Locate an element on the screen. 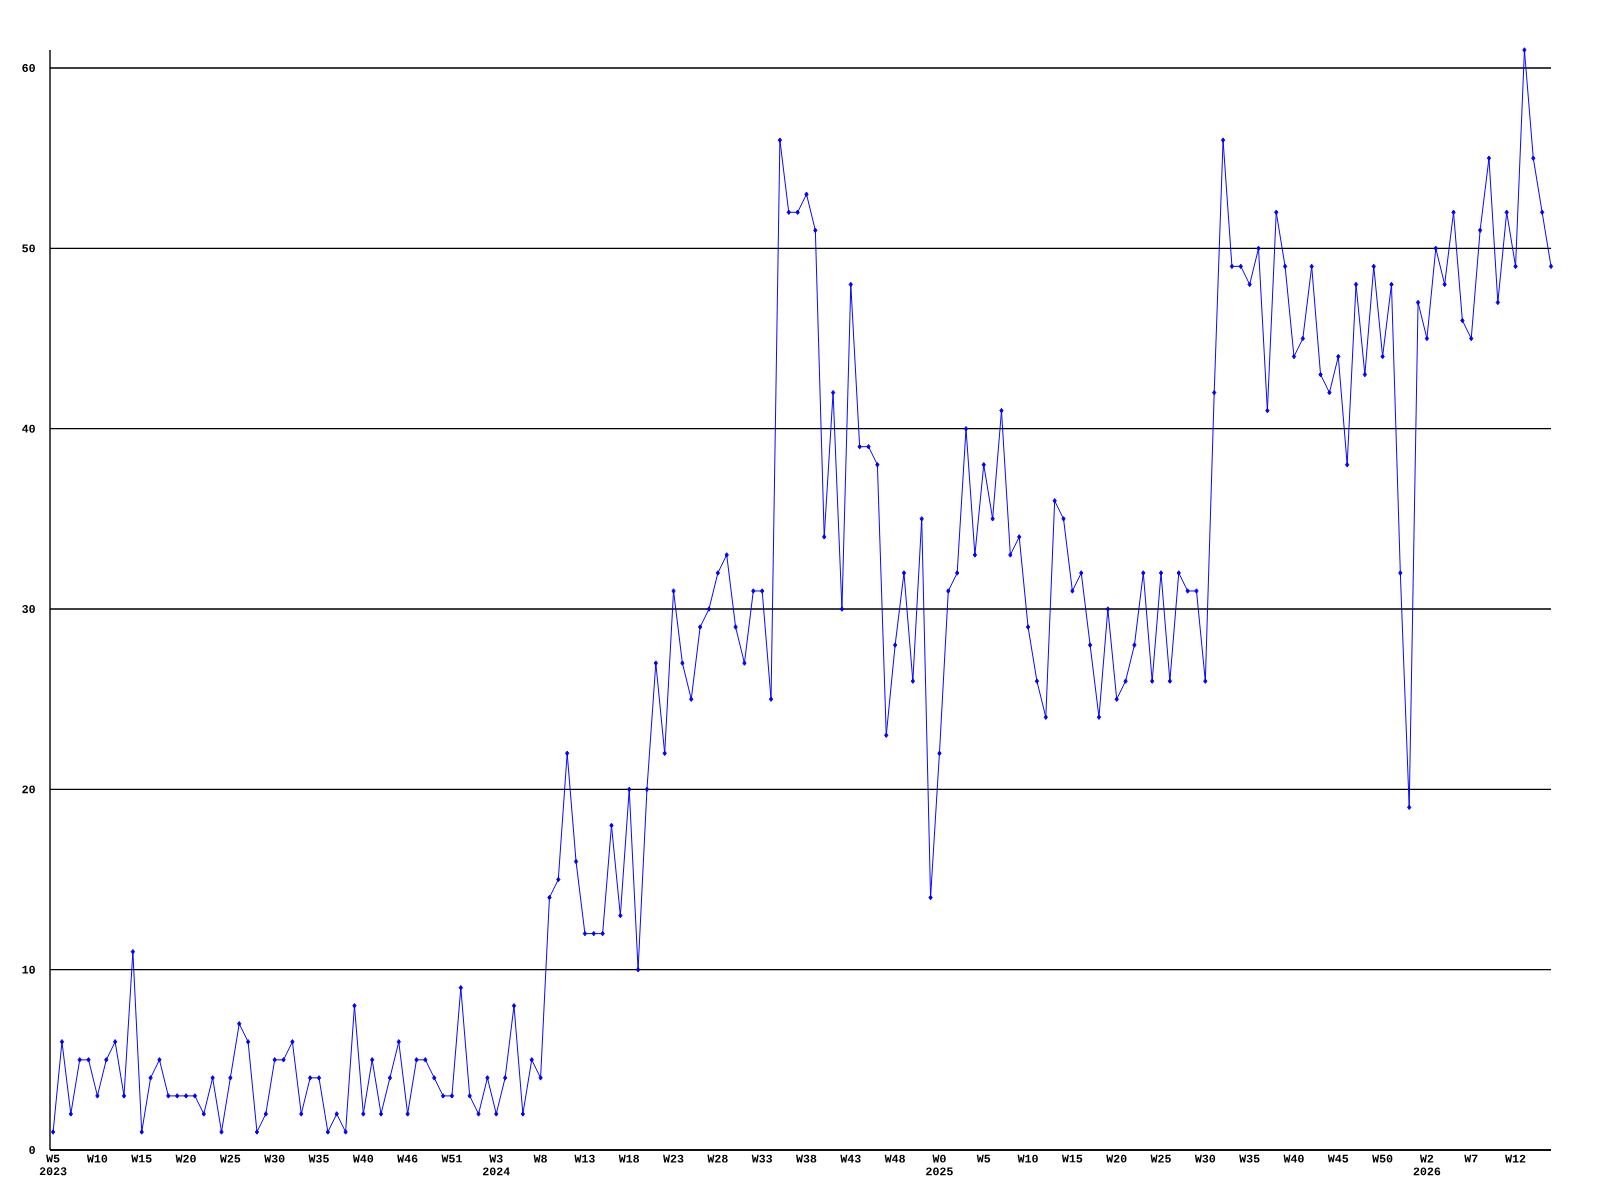 This screenshot has width=1600, height=1200. x-tick-label: W18 is located at coordinates (629, 1158).